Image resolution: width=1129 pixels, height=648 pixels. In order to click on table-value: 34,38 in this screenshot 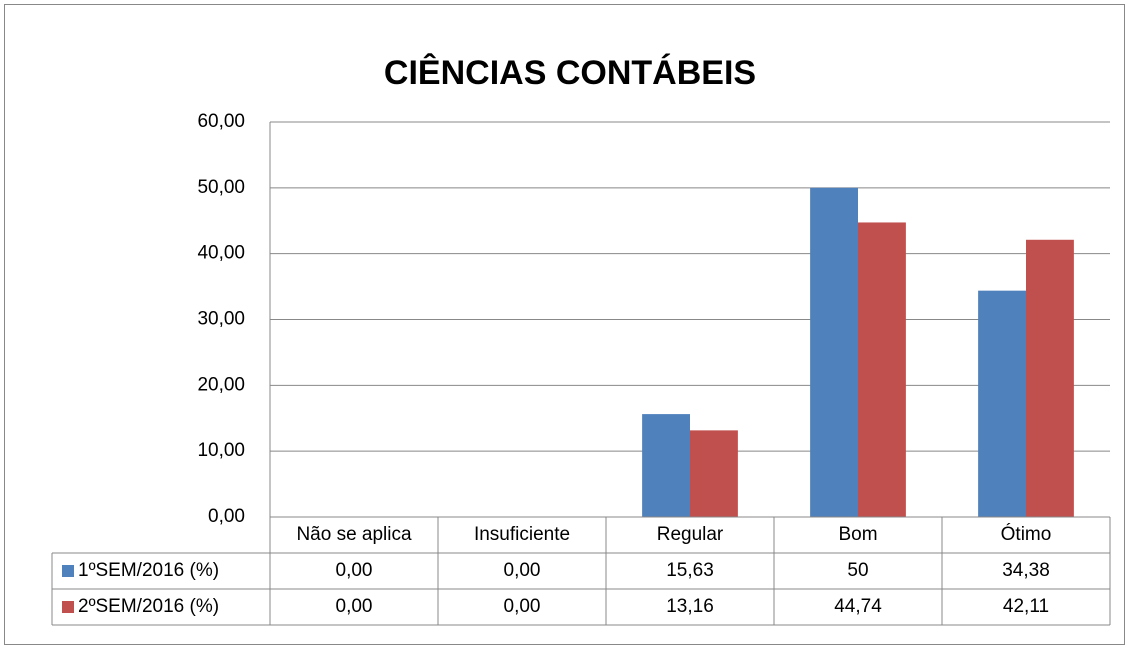, I will do `click(1026, 570)`.